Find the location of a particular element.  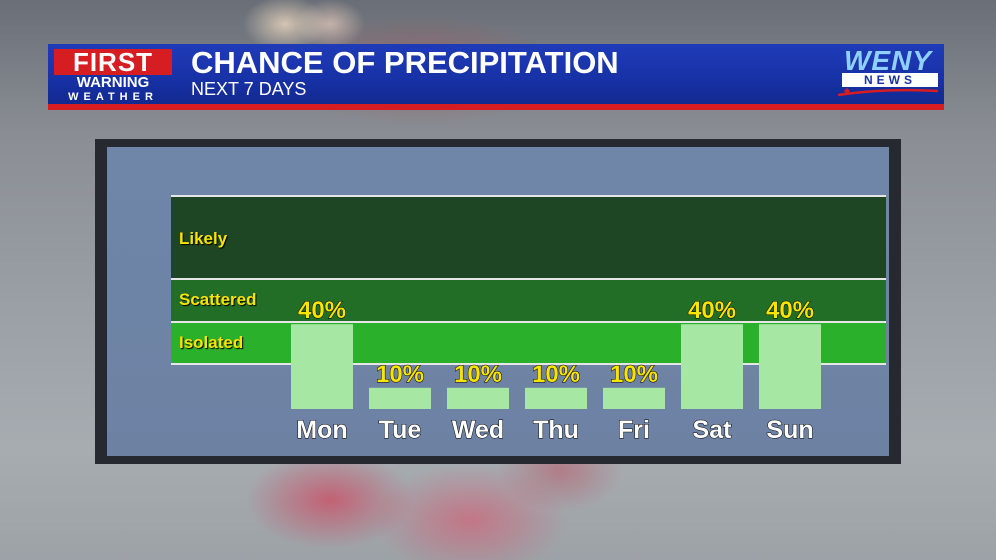

bar-tue is located at coordinates (400, 398).